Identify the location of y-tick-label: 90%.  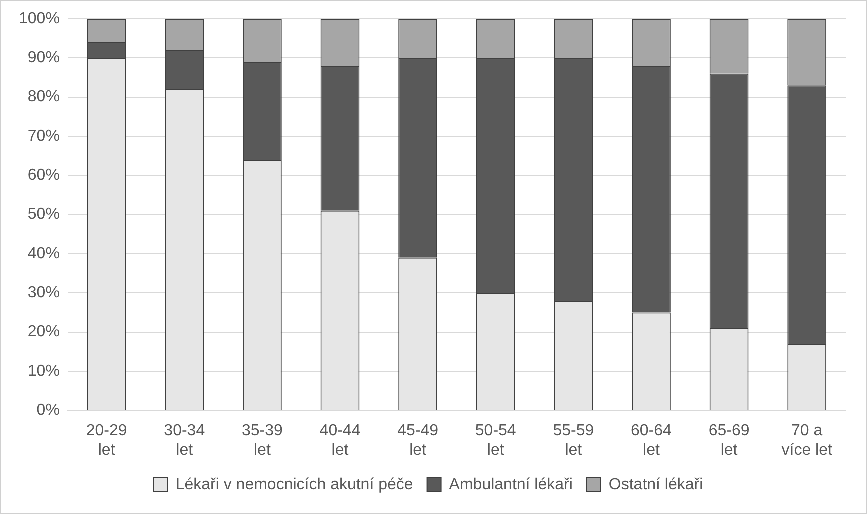
(44, 58).